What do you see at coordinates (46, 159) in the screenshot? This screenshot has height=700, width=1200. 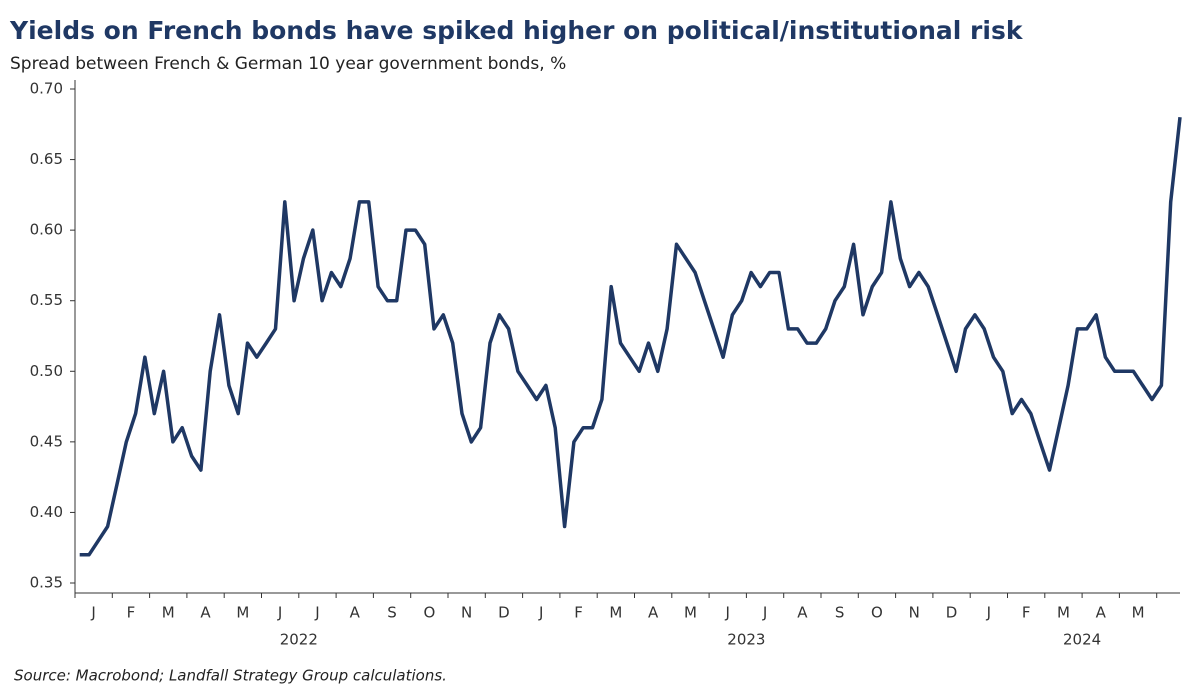 I see `y-tick-label: 0.65` at bounding box center [46, 159].